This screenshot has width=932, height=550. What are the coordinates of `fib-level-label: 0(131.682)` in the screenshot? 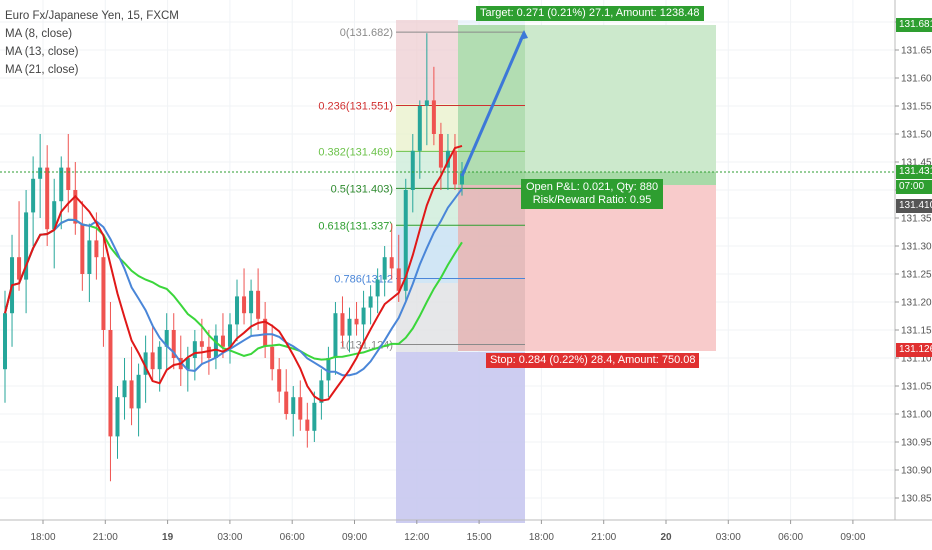 It's located at (366, 33).